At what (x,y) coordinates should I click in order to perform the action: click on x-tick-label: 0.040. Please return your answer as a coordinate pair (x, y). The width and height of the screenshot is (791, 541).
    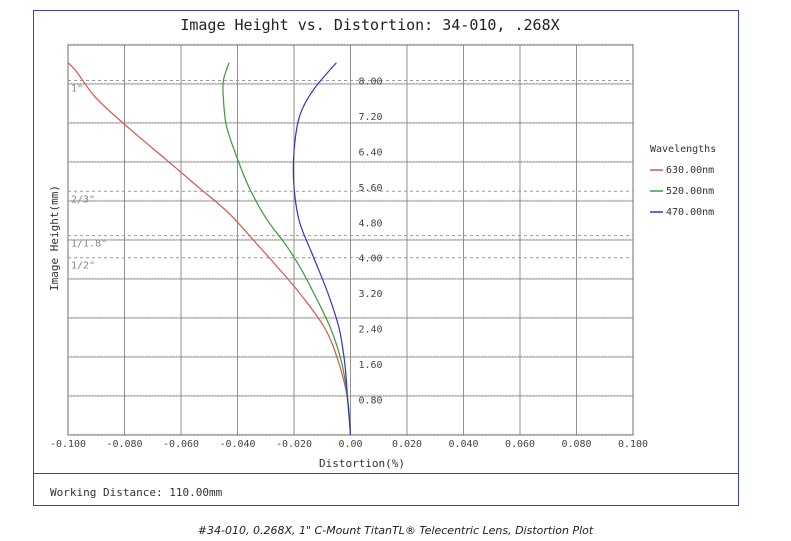
    Looking at the image, I should click on (463, 444).